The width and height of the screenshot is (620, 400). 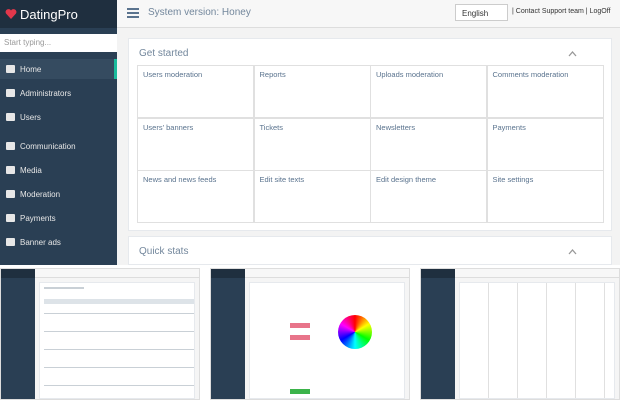 I want to click on menu-item: Communication, so click(x=58, y=146).